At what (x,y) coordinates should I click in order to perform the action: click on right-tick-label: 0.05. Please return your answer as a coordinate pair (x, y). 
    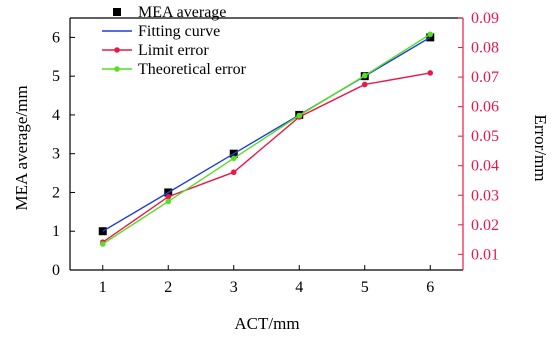
    Looking at the image, I should click on (485, 136).